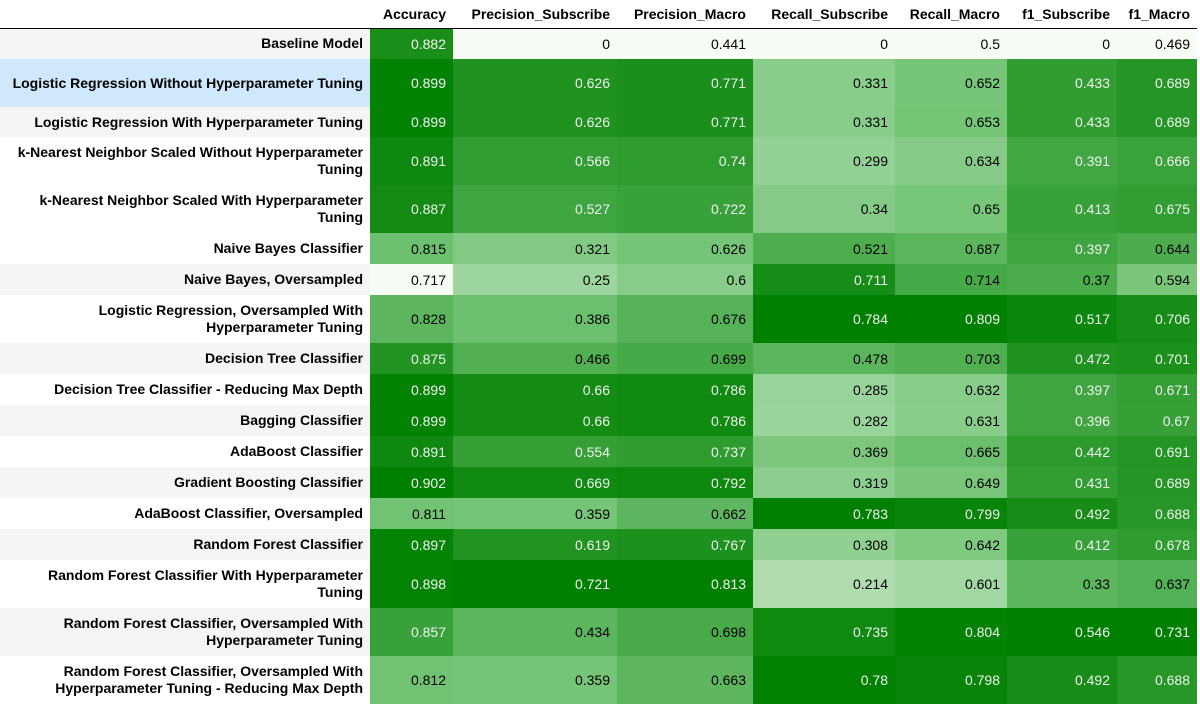  Describe the element at coordinates (185, 279) in the screenshot. I see `row-label: Naive Bayes, Oversampled` at that location.